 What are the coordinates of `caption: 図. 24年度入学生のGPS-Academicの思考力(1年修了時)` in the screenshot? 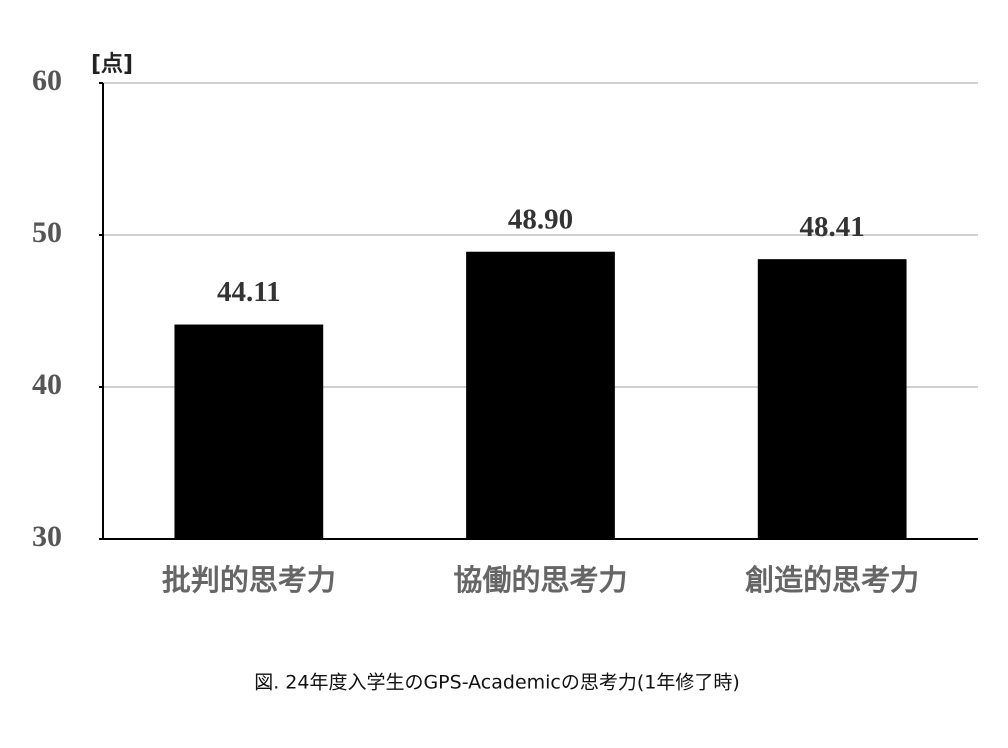 It's located at (497, 683).